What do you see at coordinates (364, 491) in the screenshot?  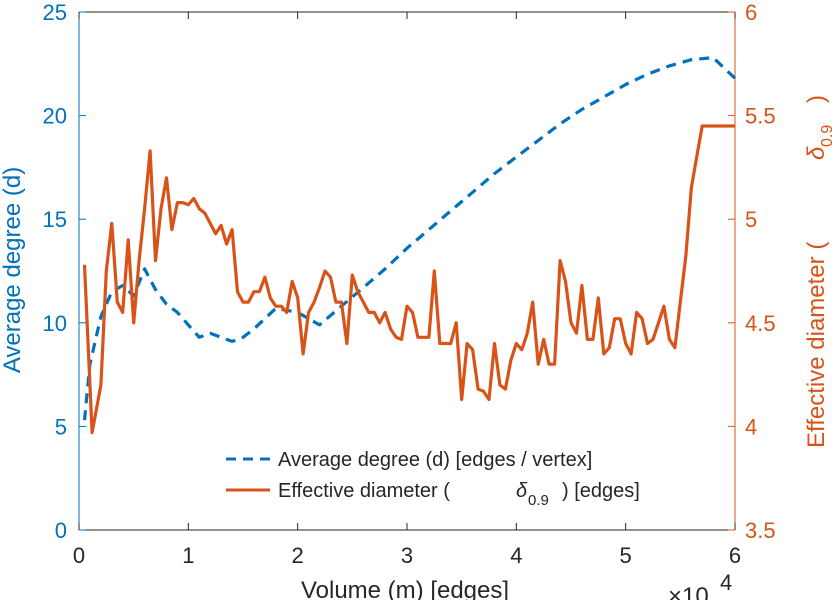 I see `legend-label-effective-diameter: Effective diameter (` at bounding box center [364, 491].